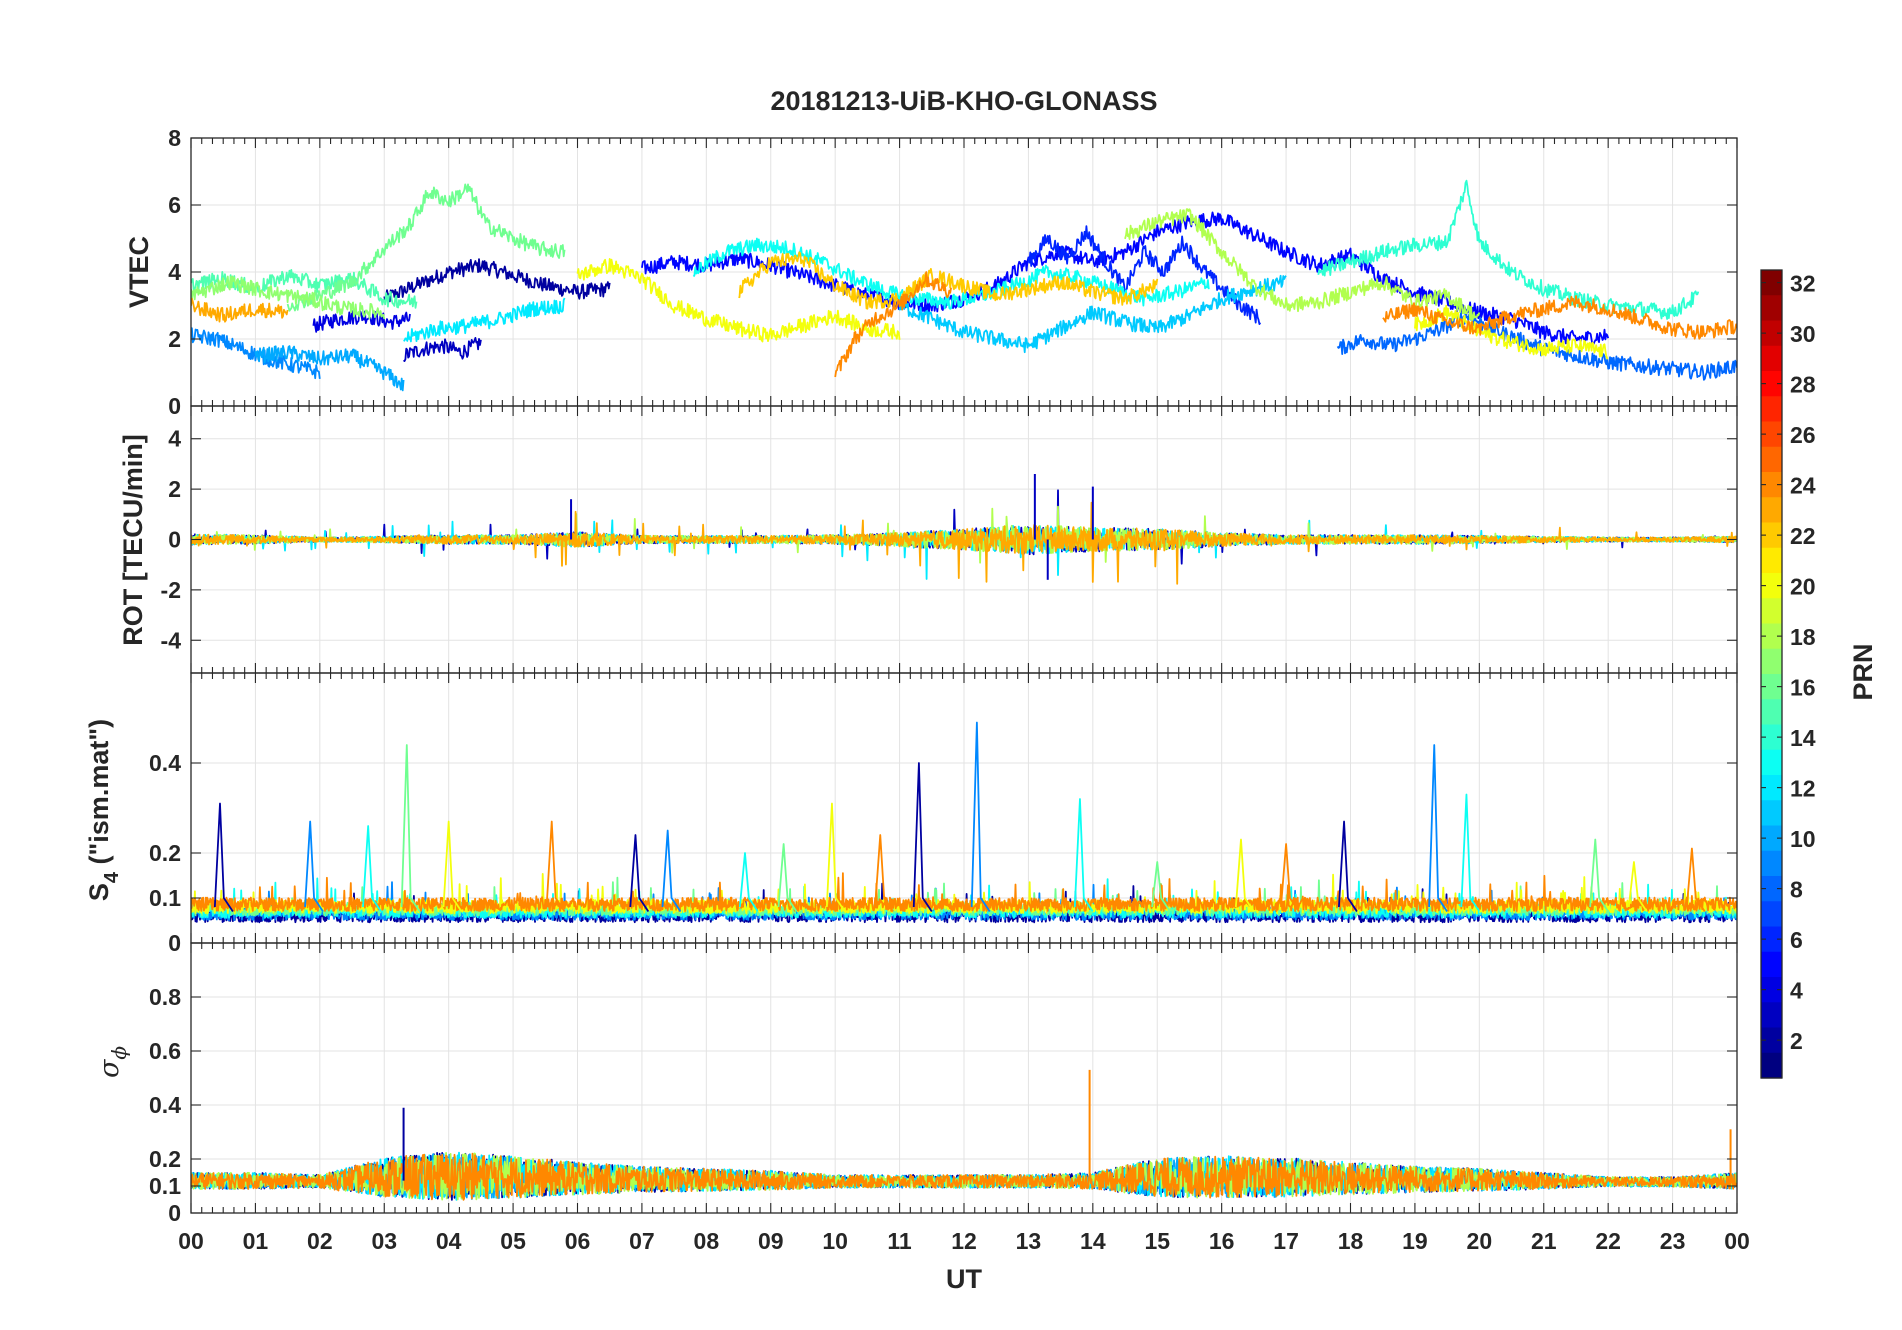 The width and height of the screenshot is (1902, 1330). What do you see at coordinates (835, 1241) in the screenshot?
I see `x-tick-label: 10` at bounding box center [835, 1241].